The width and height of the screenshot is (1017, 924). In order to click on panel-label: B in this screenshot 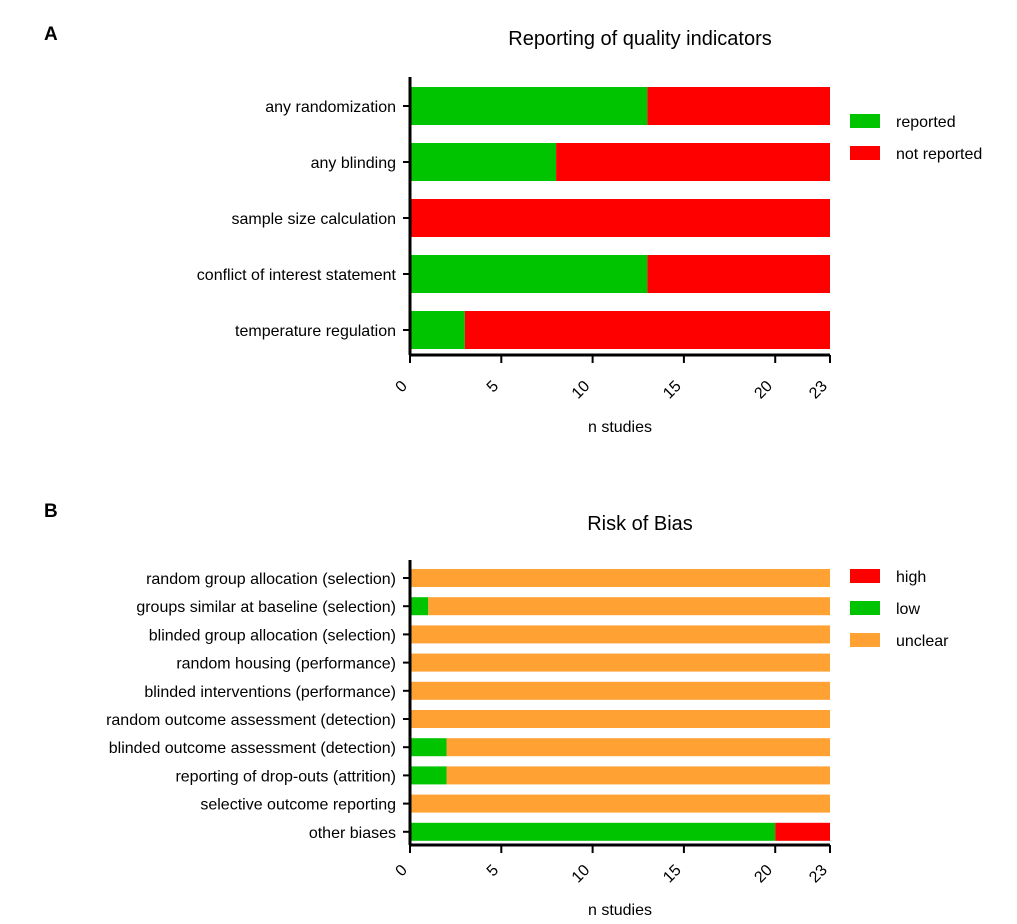, I will do `click(51, 511)`.